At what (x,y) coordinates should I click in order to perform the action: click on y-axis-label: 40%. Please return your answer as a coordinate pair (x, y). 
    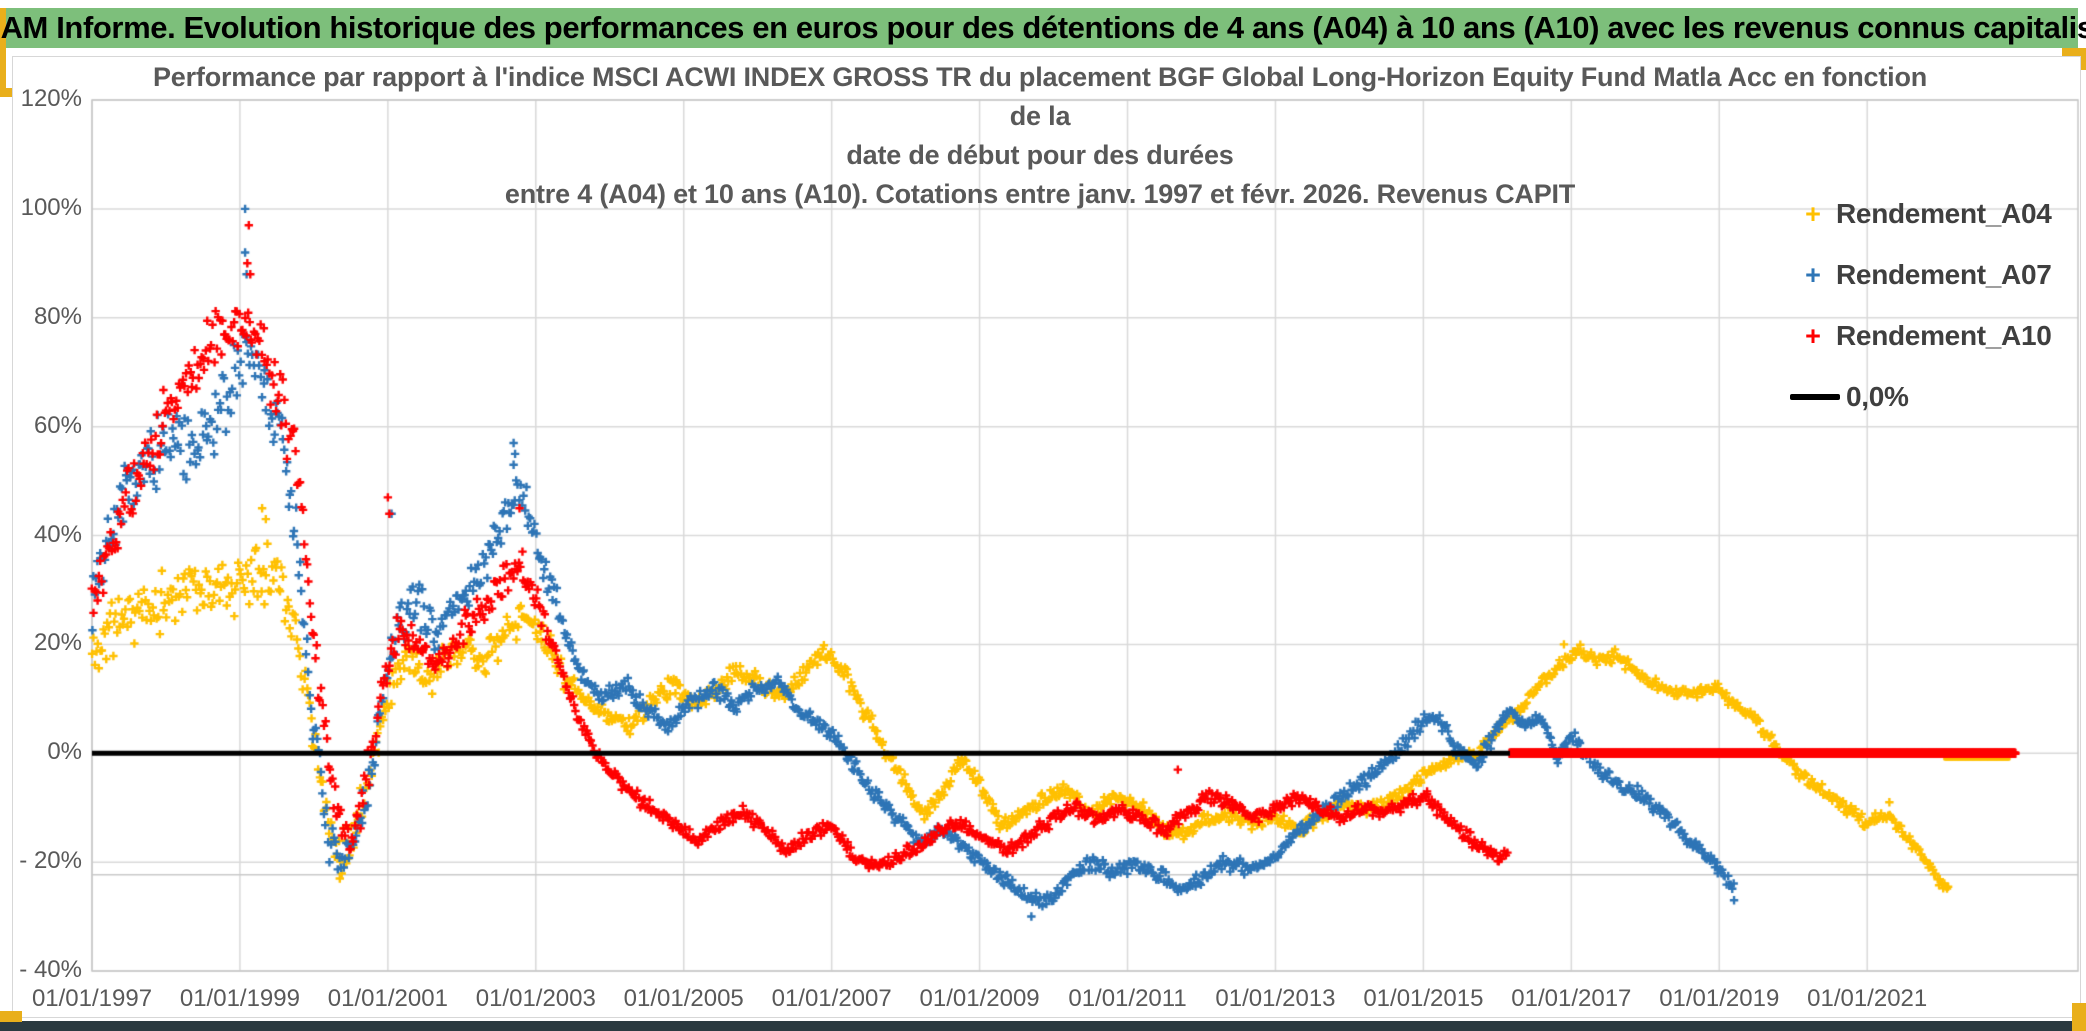
    Looking at the image, I should click on (57, 534).